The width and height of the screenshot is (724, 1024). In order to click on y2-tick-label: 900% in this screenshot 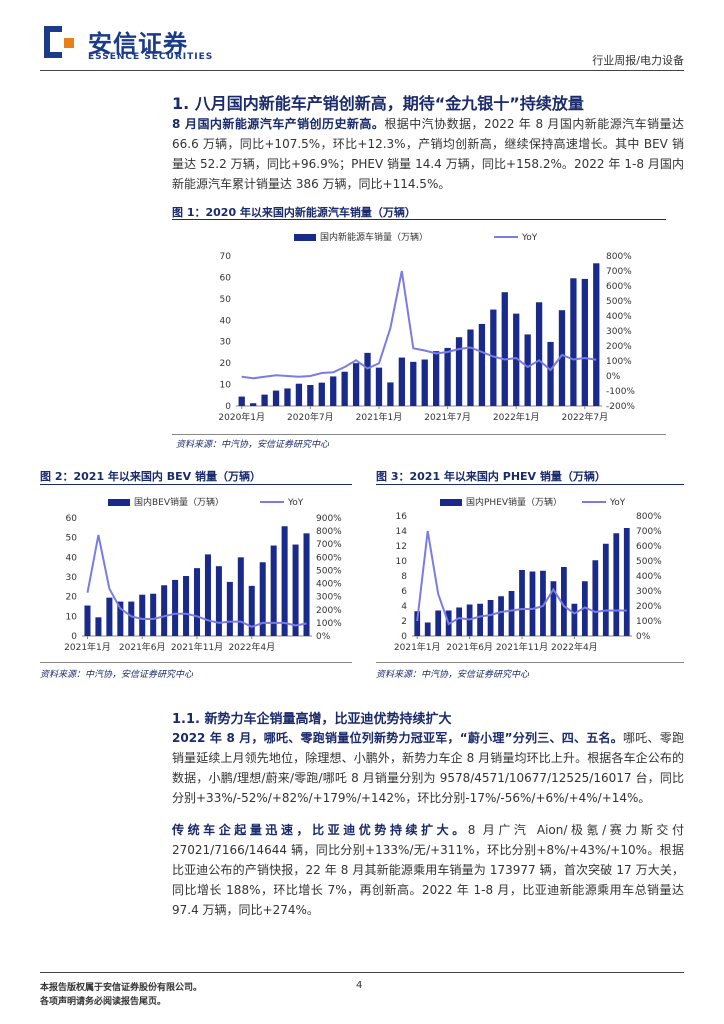, I will do `click(329, 519)`.